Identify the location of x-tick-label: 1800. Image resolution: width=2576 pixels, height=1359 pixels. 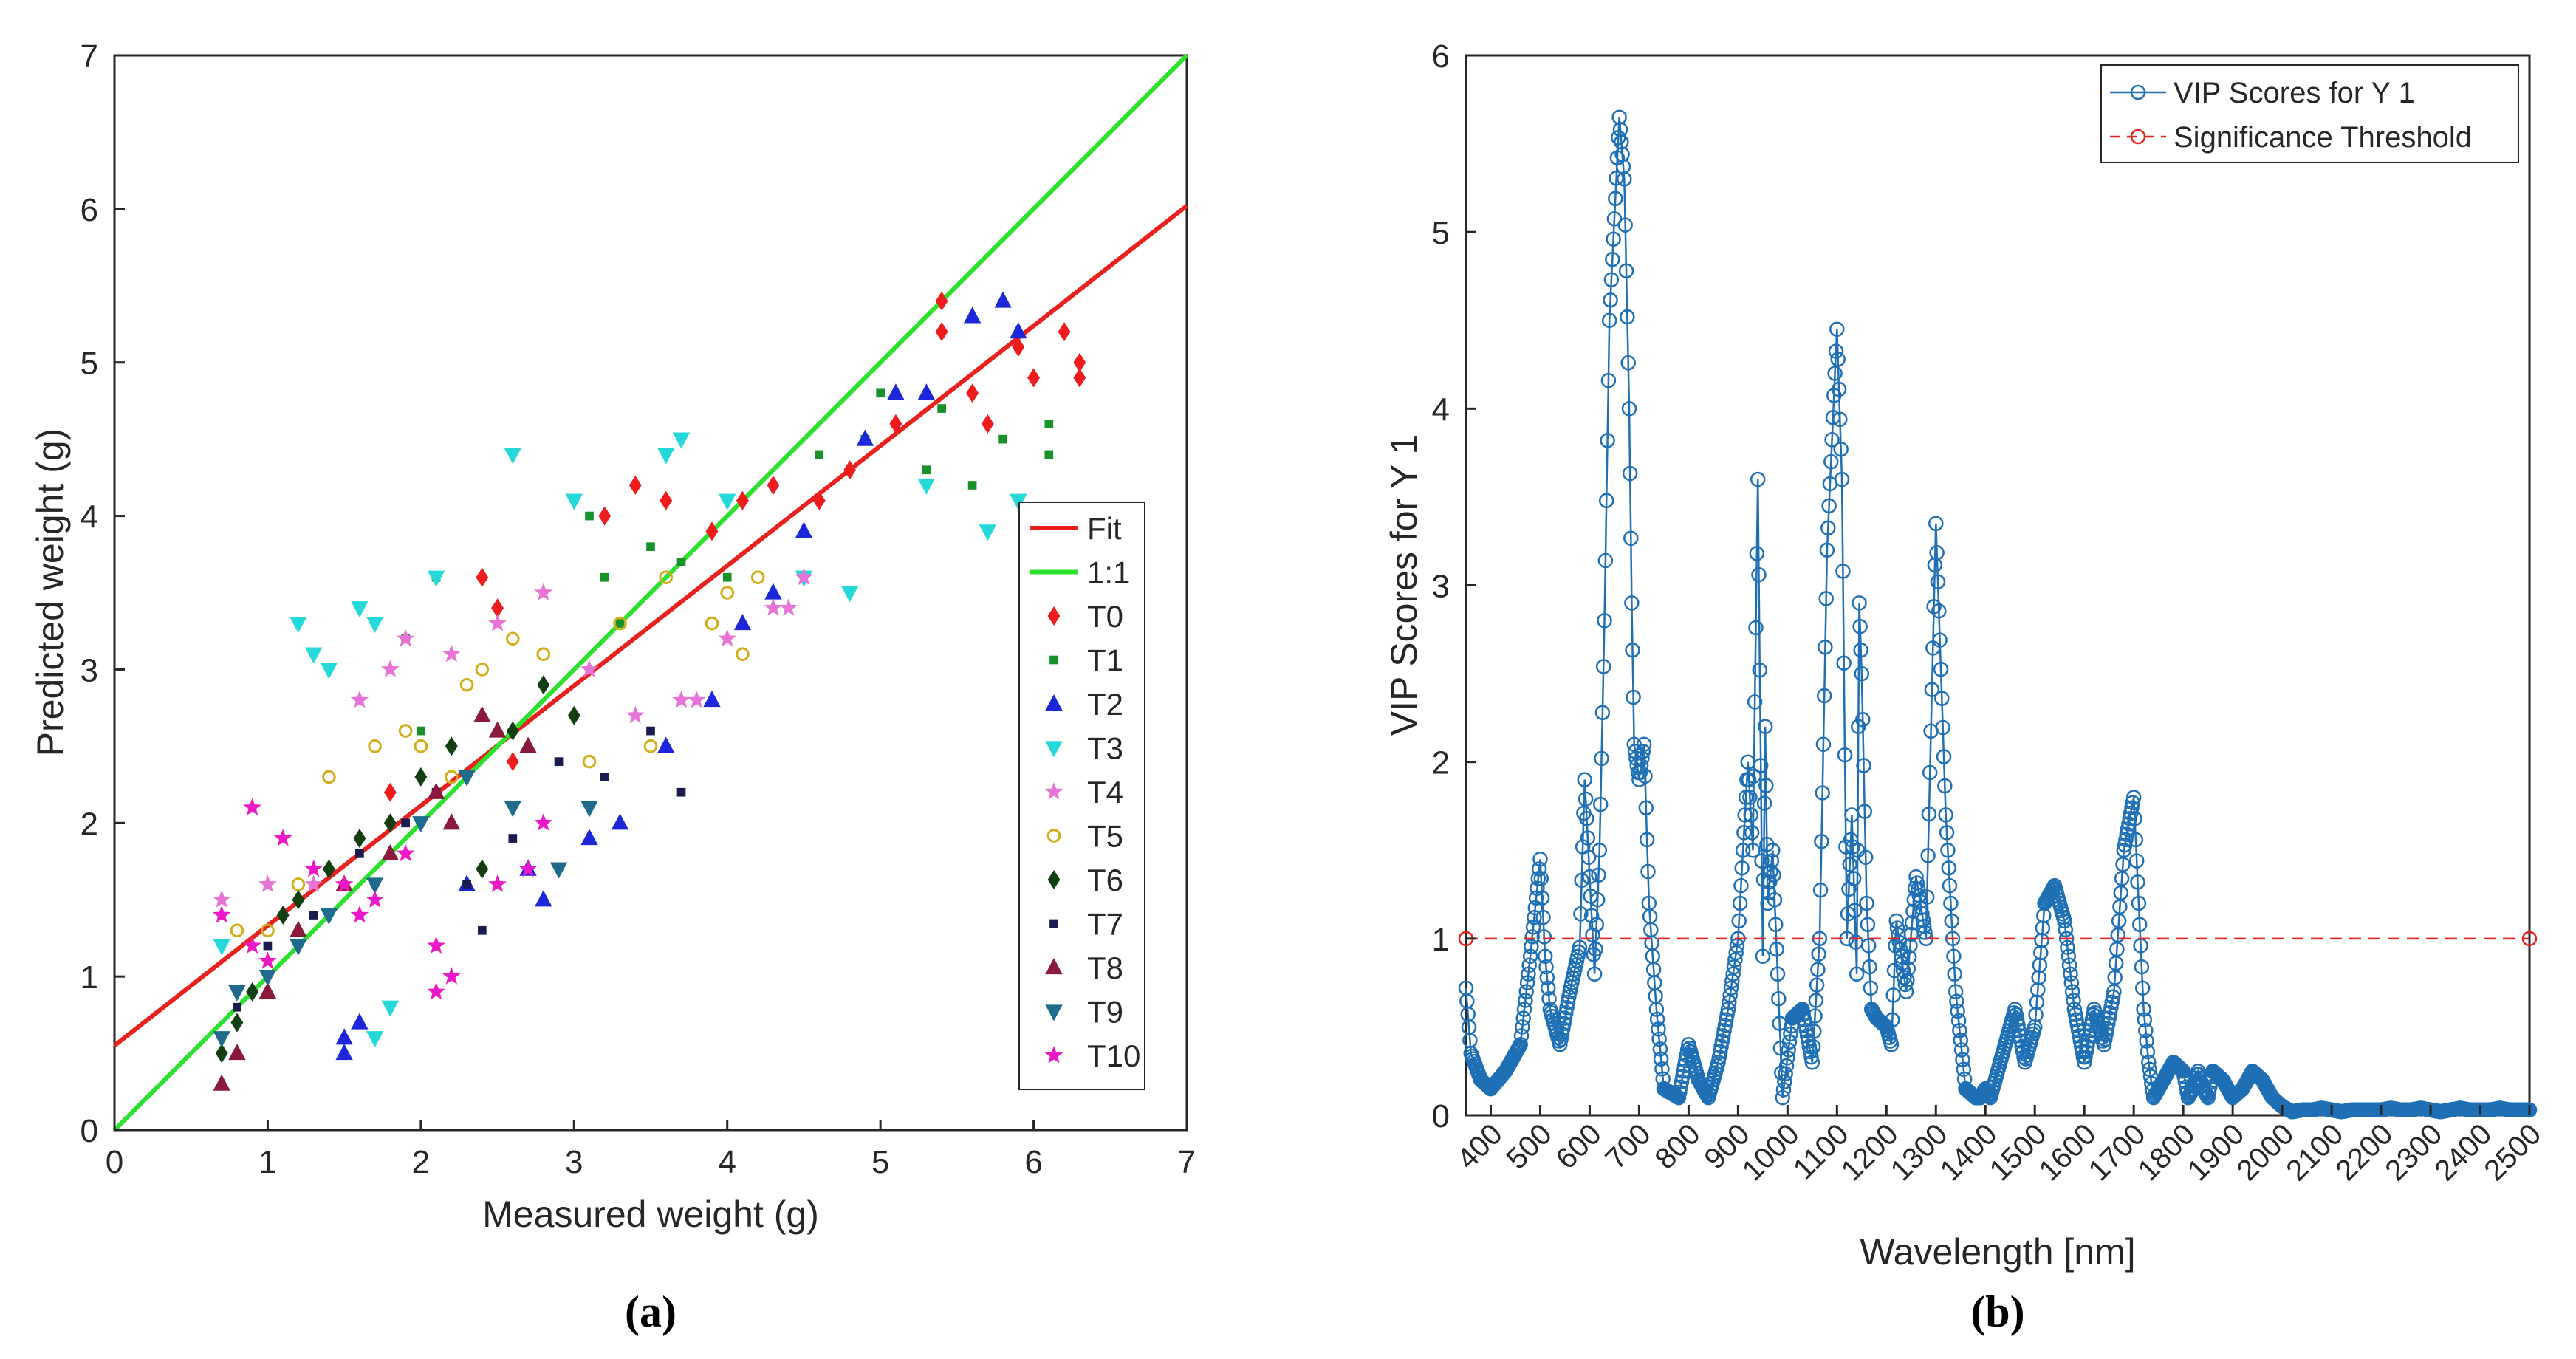
(2166, 1152).